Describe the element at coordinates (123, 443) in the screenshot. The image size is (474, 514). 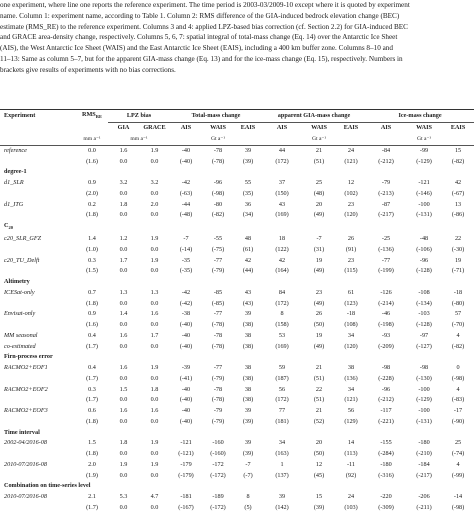
I see `table-cell: 1.8` at that location.